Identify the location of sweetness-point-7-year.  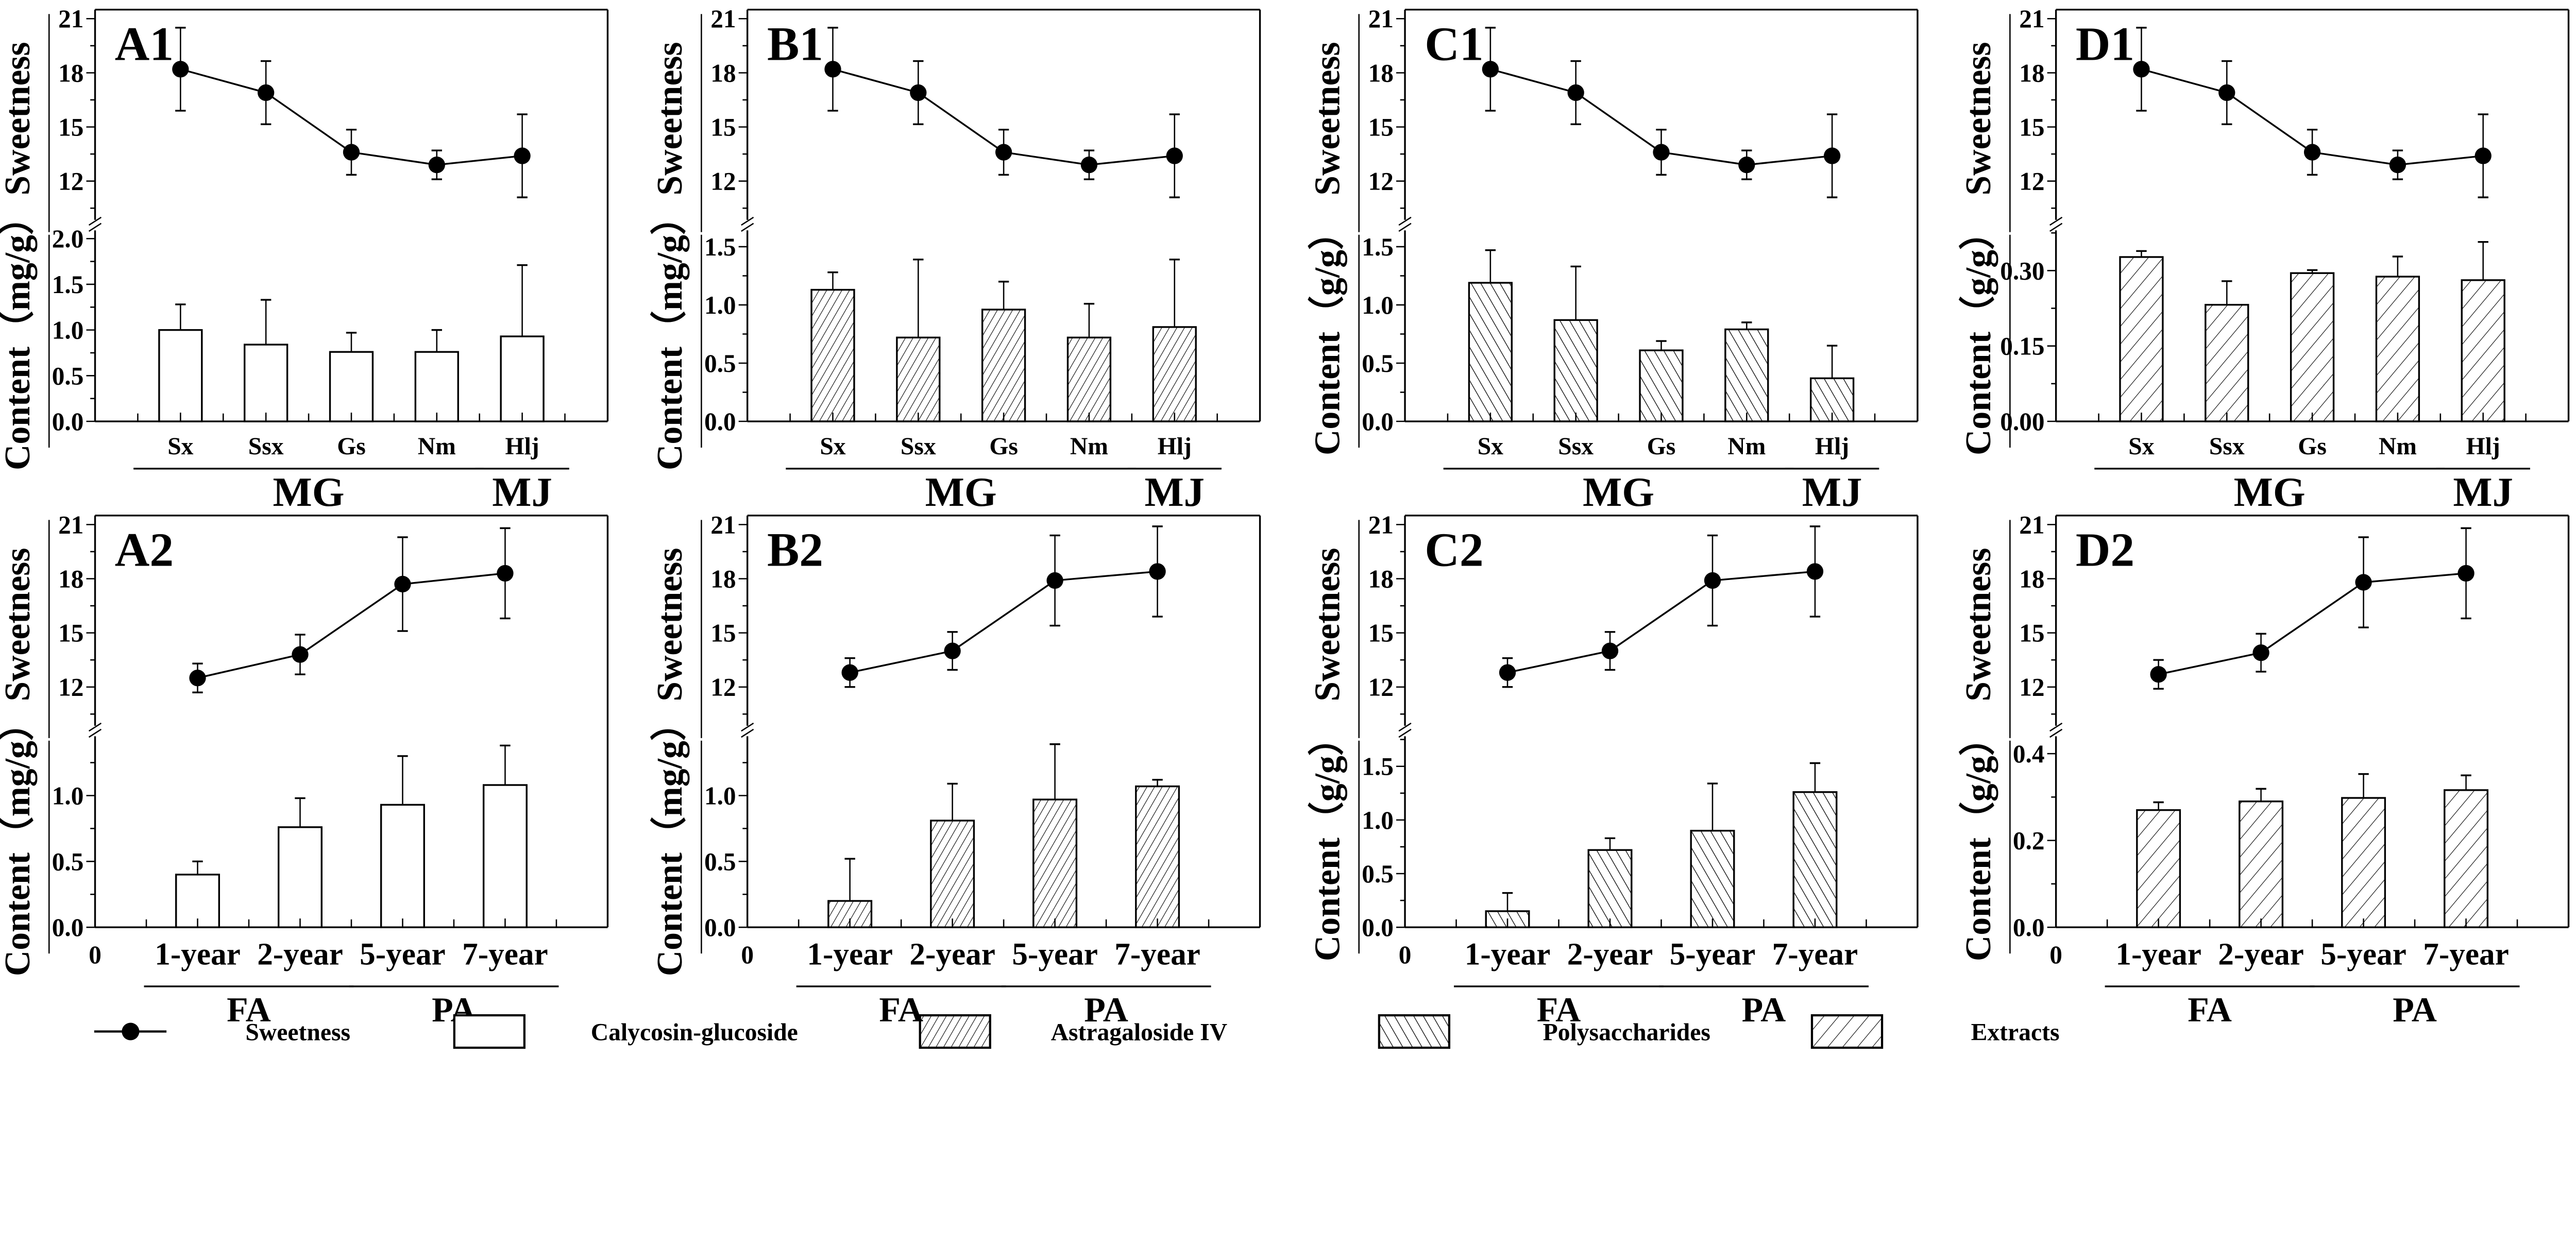
(2466, 573).